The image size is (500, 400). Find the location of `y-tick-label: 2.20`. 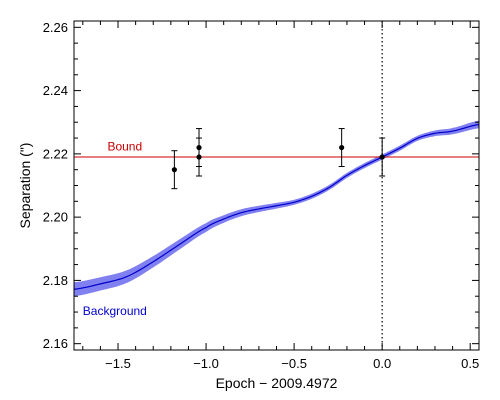

y-tick-label: 2.20 is located at coordinates (55, 217).